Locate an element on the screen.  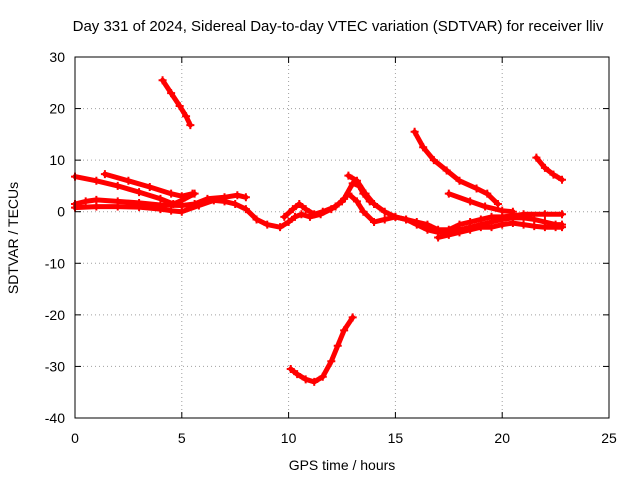
x-tick-label: 0 is located at coordinates (75, 438).